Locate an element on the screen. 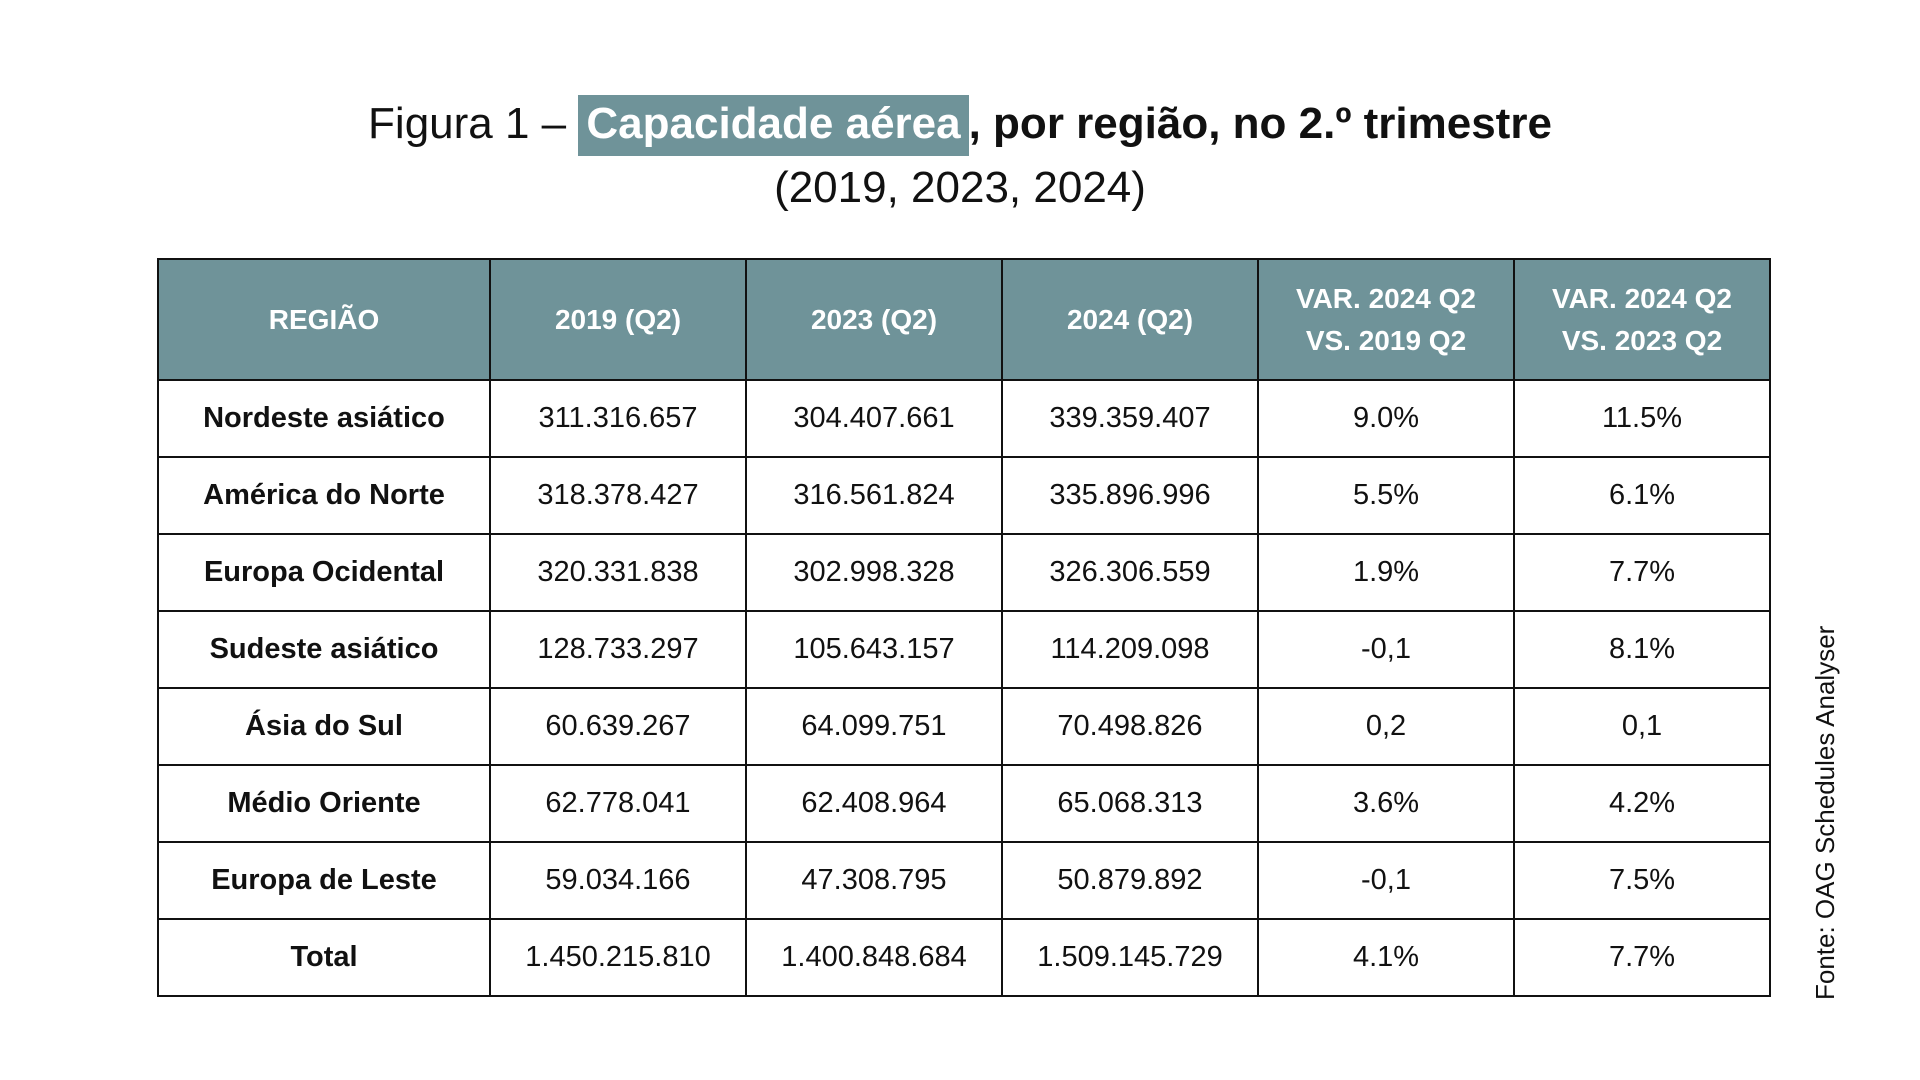 Image resolution: width=1920 pixels, height=1080 pixels. column-header: 2023 (Q2) is located at coordinates (874, 319).